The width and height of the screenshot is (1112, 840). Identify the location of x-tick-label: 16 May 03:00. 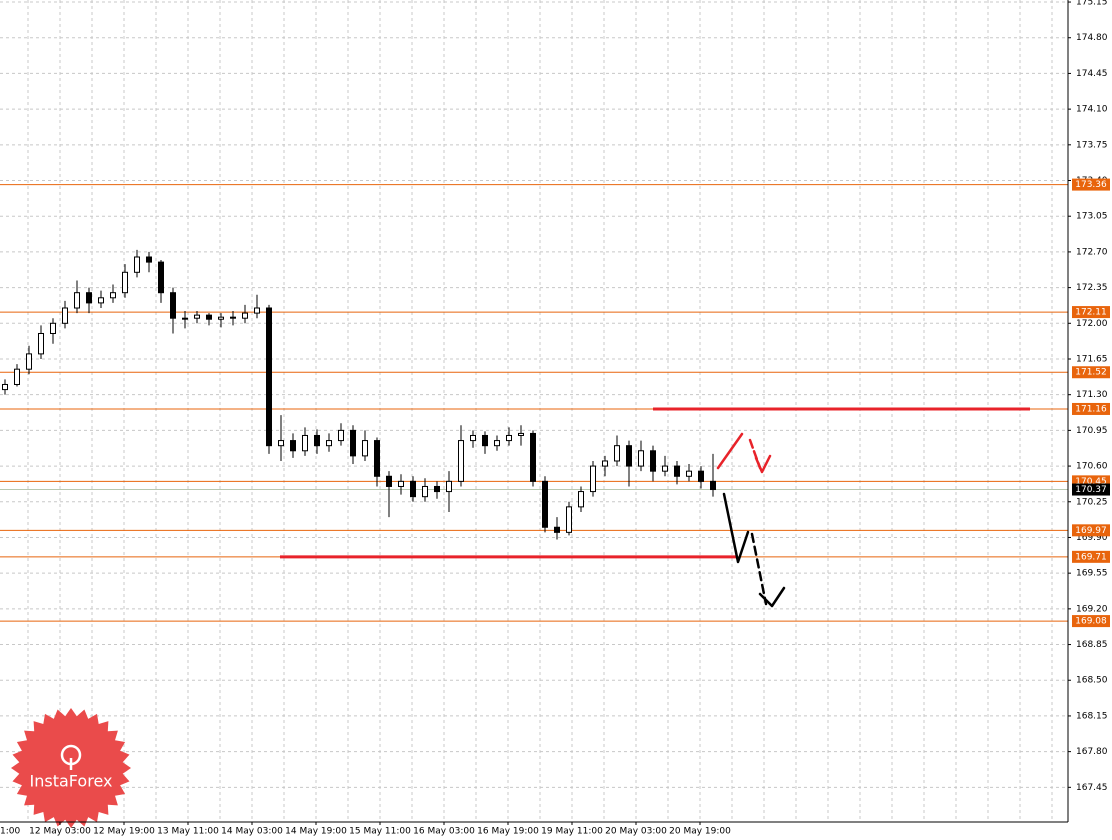
(444, 832).